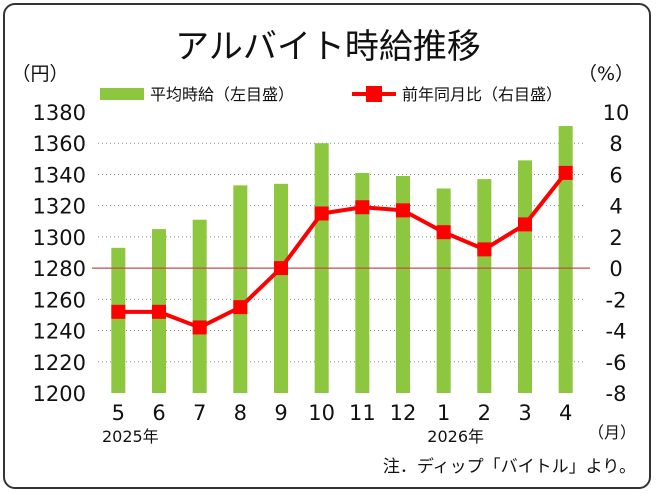  Describe the element at coordinates (565, 413) in the screenshot. I see `x-tick-label: 4` at that location.